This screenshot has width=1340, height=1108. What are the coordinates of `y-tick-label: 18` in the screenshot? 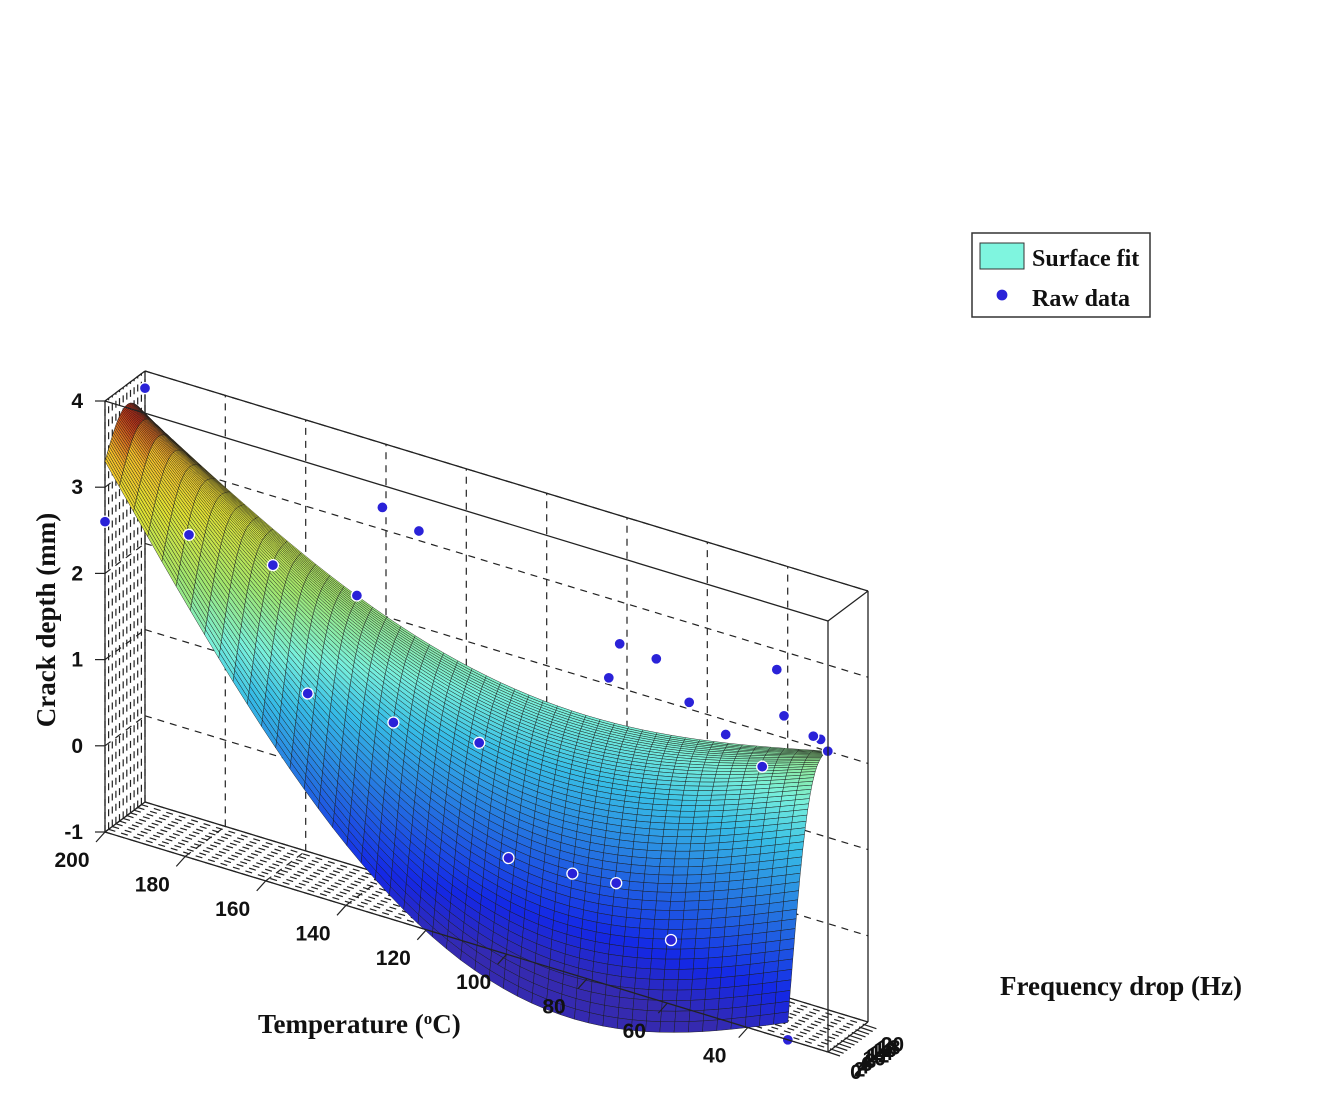 It's located at (889, 1048).